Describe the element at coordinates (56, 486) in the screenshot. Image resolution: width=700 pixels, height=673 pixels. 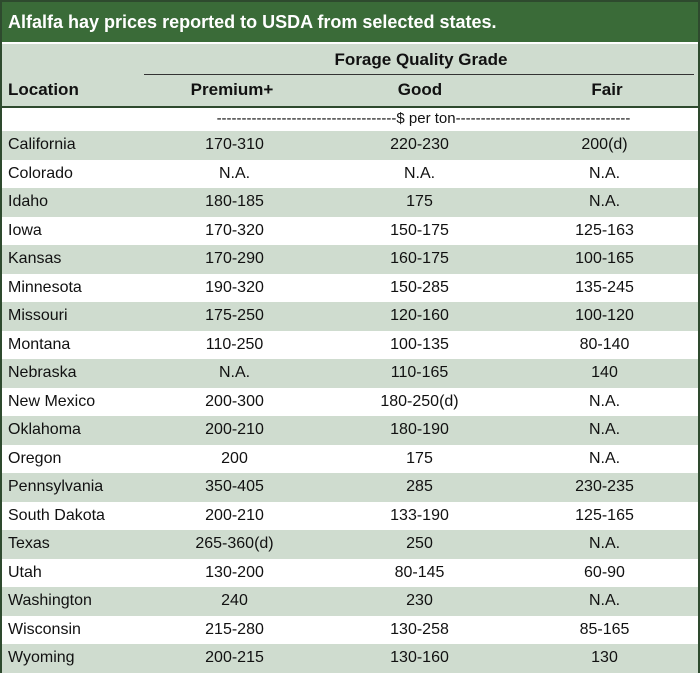
I see `location-cell: Pennsylvania` at that location.